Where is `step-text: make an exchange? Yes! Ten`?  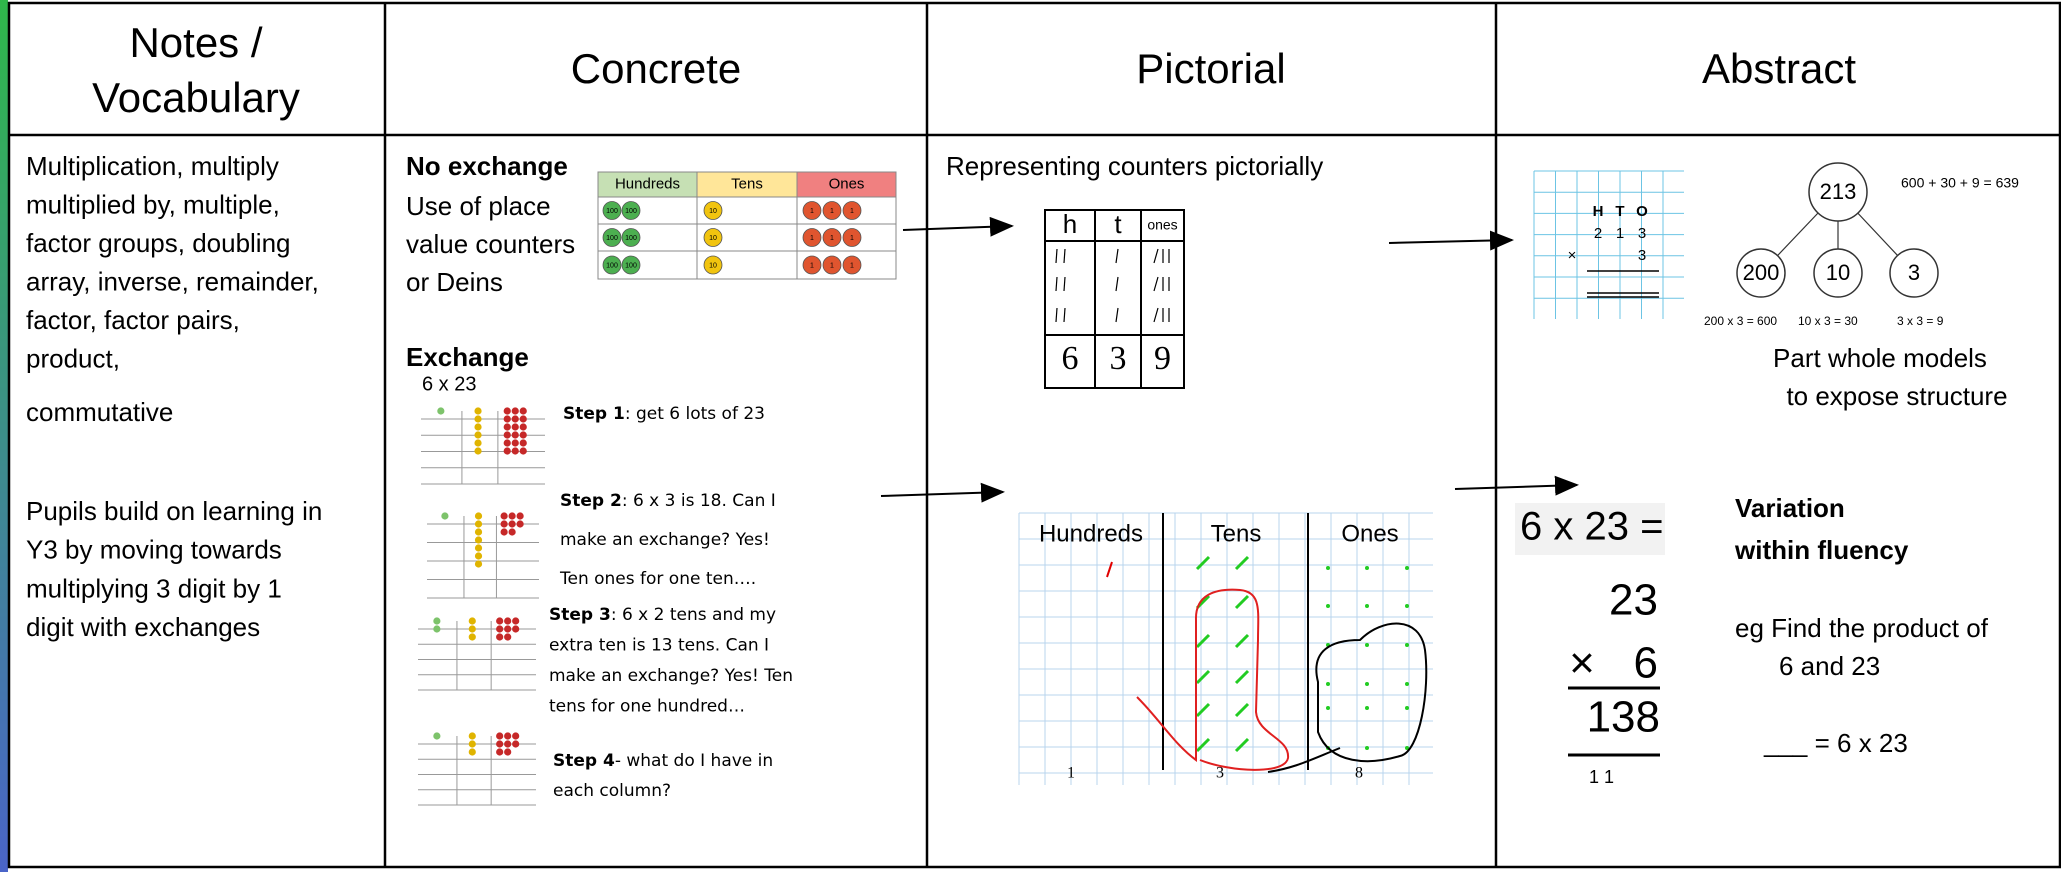 step-text: make an exchange? Yes! Ten is located at coordinates (671, 676).